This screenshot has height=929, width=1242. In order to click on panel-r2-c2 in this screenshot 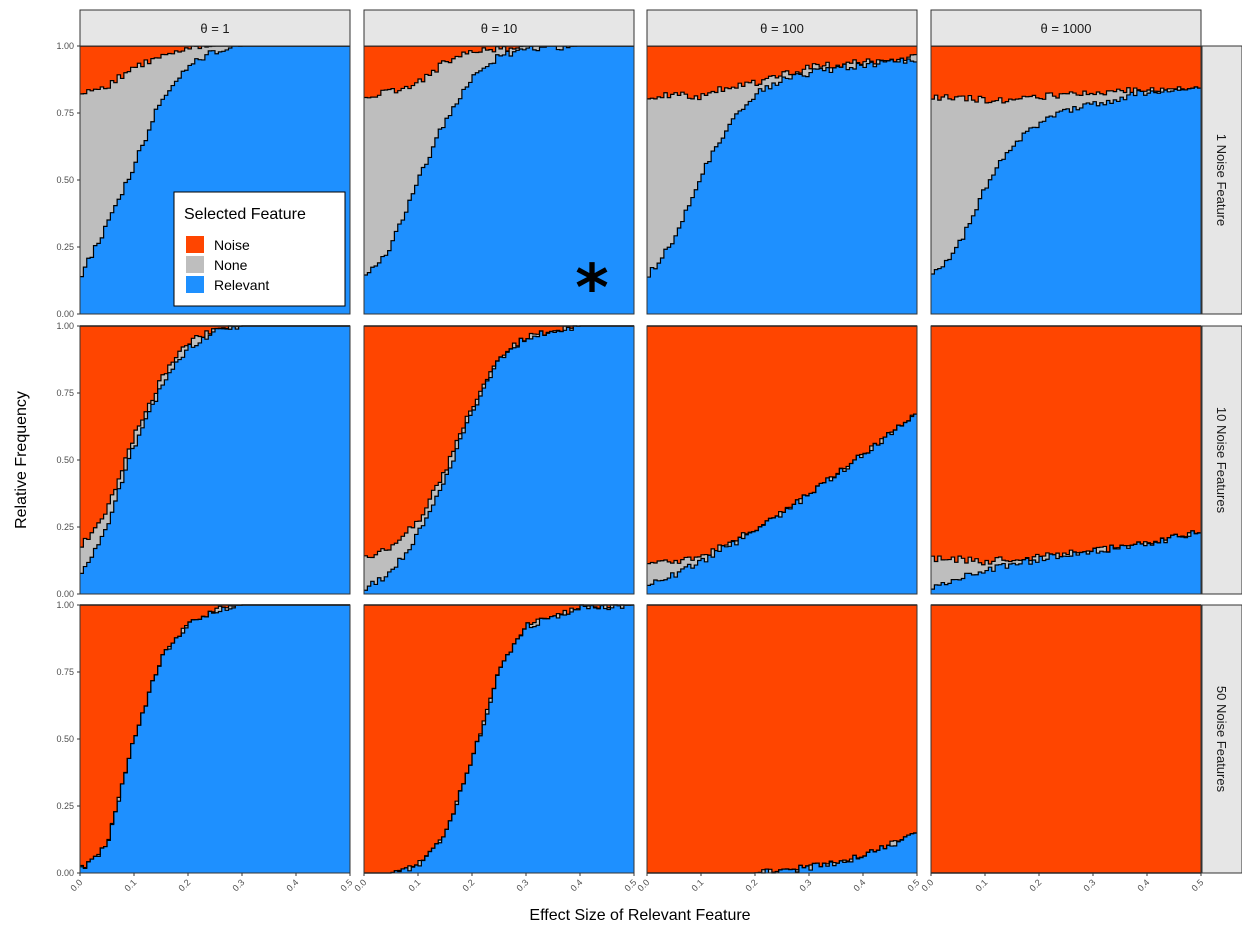, I will do `click(499, 460)`.